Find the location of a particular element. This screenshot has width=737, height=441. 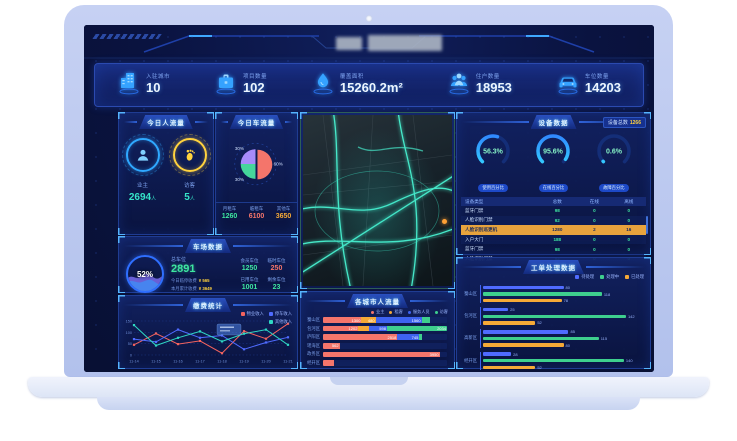

svg-text: 11-17 is located at coordinates (199, 362).